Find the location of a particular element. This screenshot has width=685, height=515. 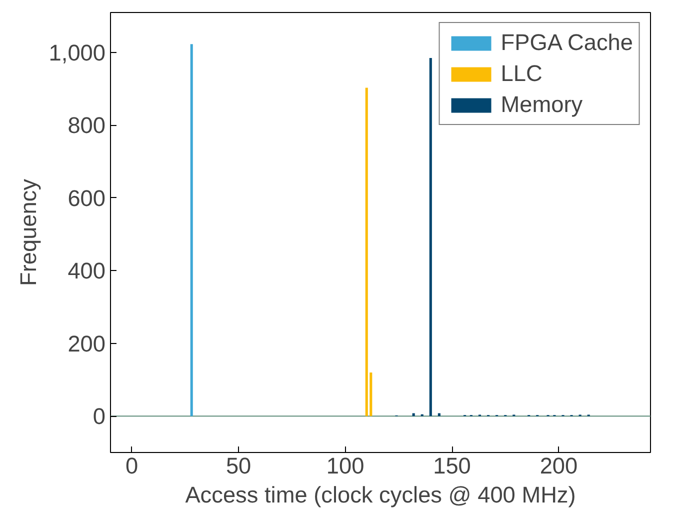

x-axis-title: Access time (clock cycles @ 400 MHz) is located at coordinates (380, 495).